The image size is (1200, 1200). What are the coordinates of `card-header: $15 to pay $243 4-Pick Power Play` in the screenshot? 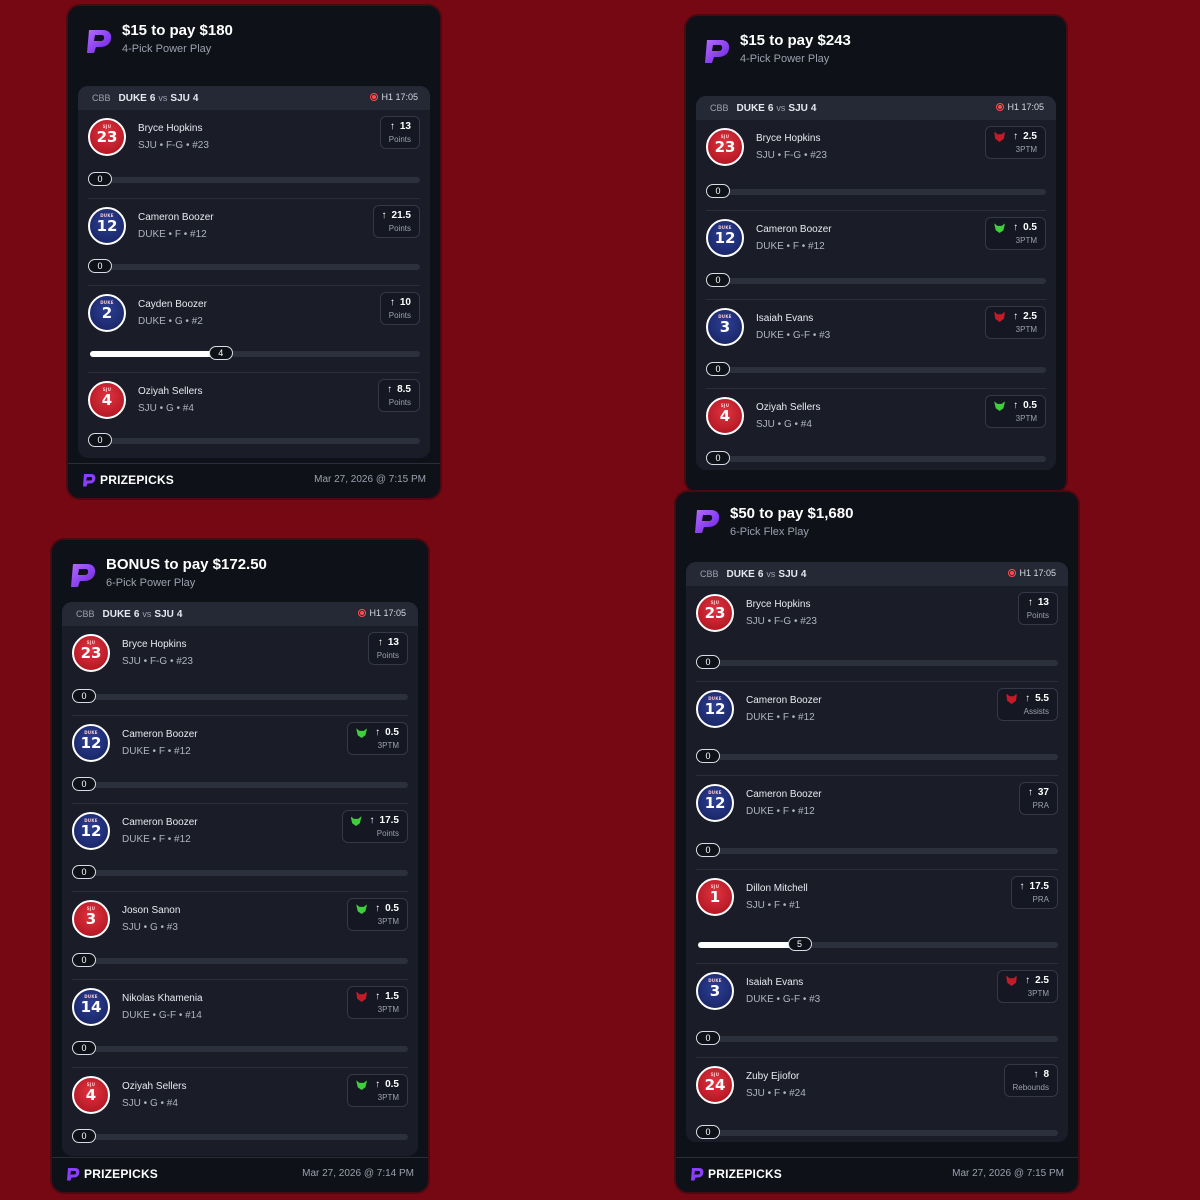 It's located at (876, 53).